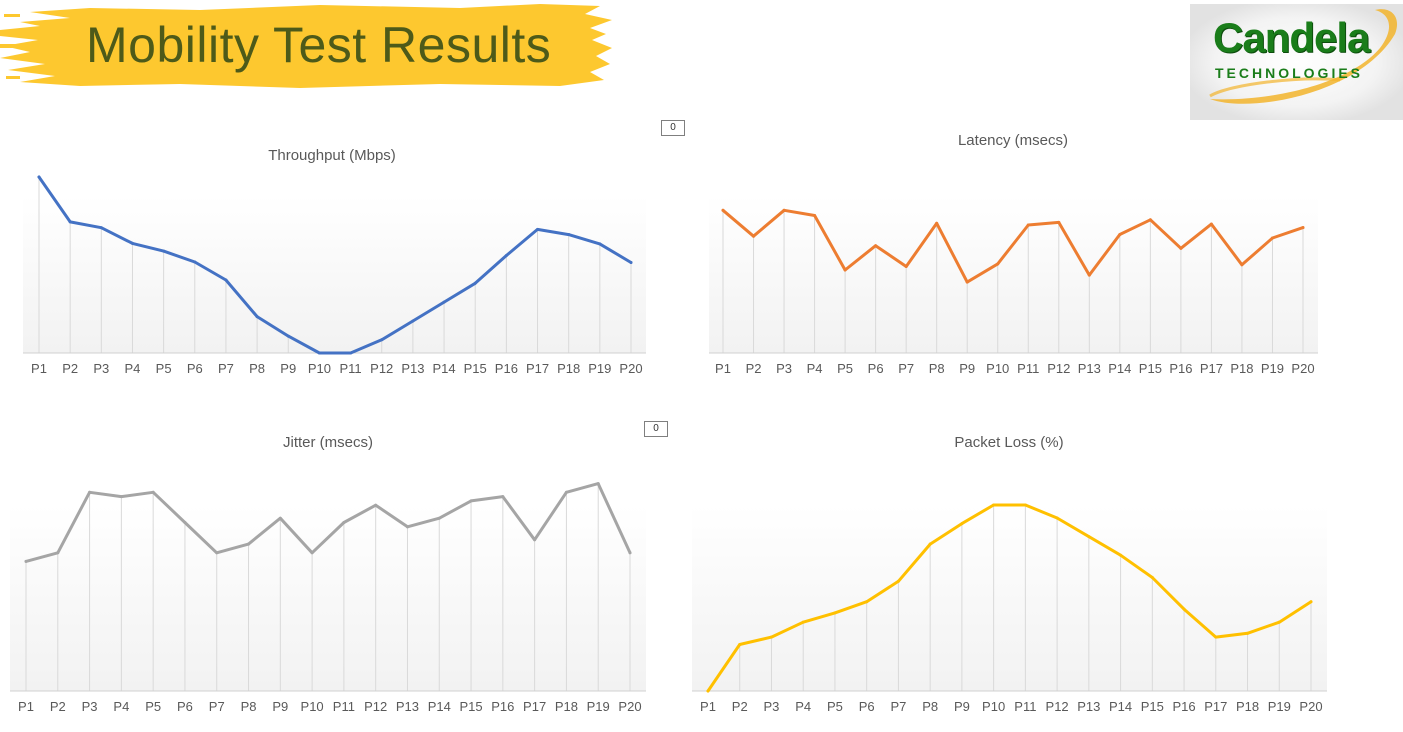 The height and width of the screenshot is (732, 1403). Describe the element at coordinates (906, 368) in the screenshot. I see `x-tick-label: P7` at that location.